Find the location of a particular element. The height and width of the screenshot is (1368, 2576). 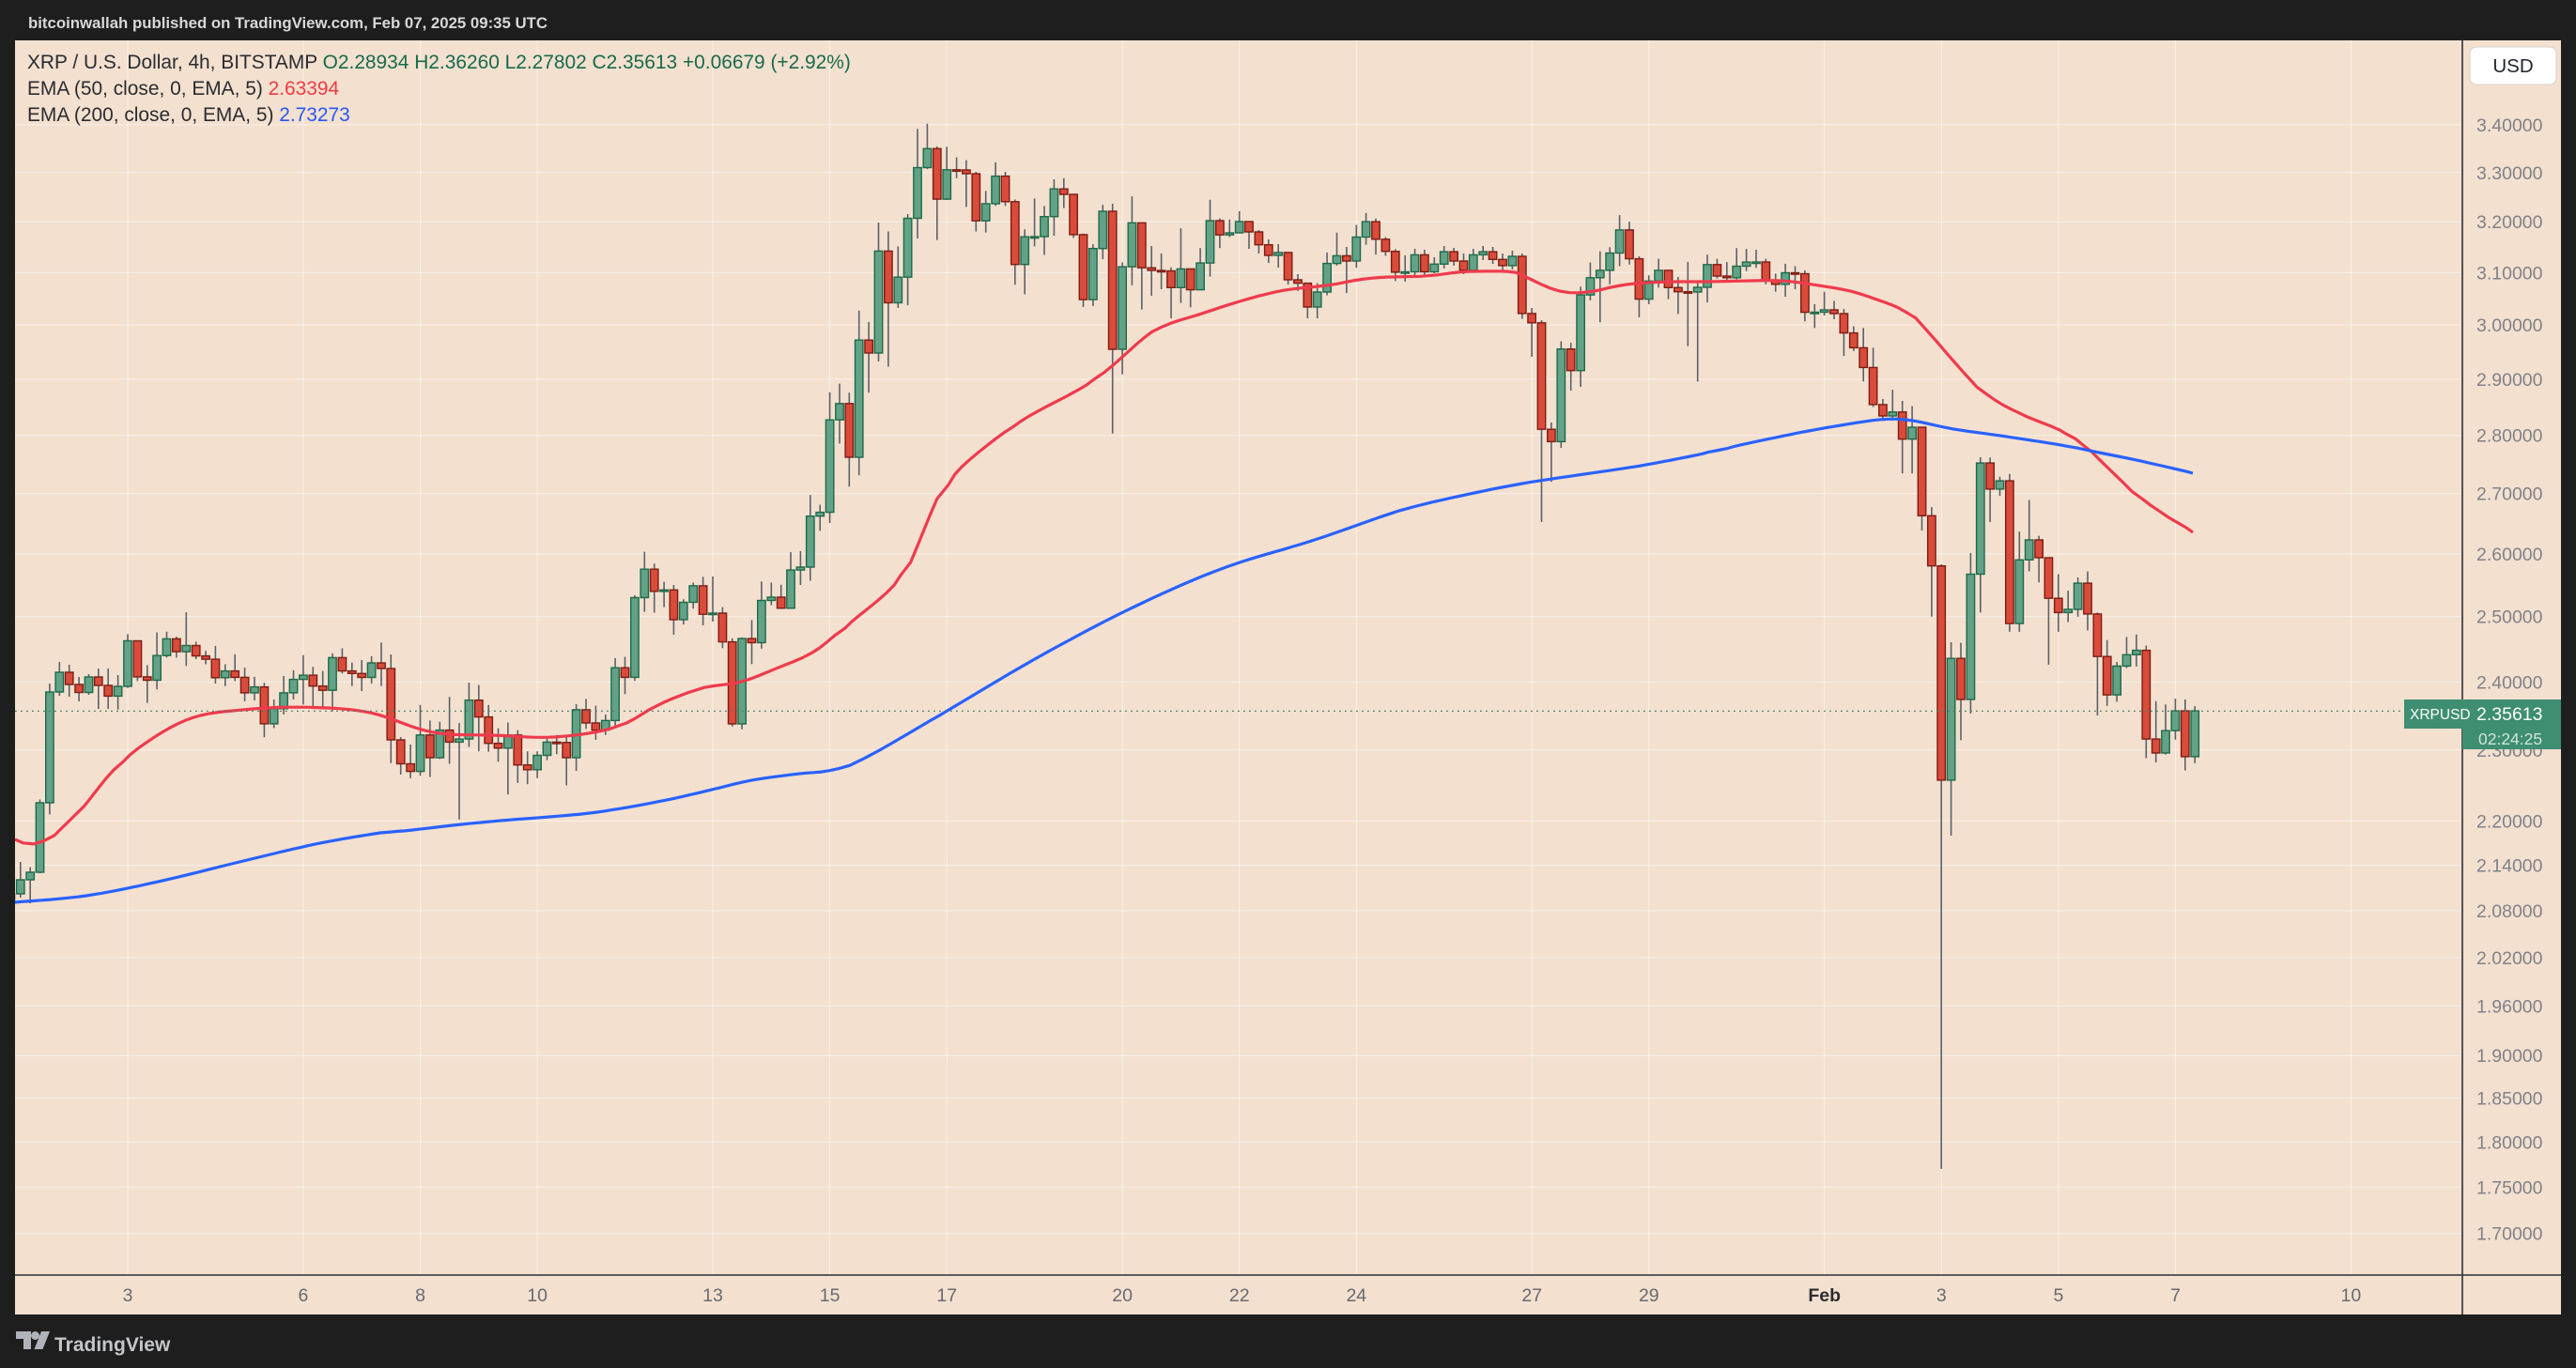

svg-text: 3.10000 is located at coordinates (2509, 273).